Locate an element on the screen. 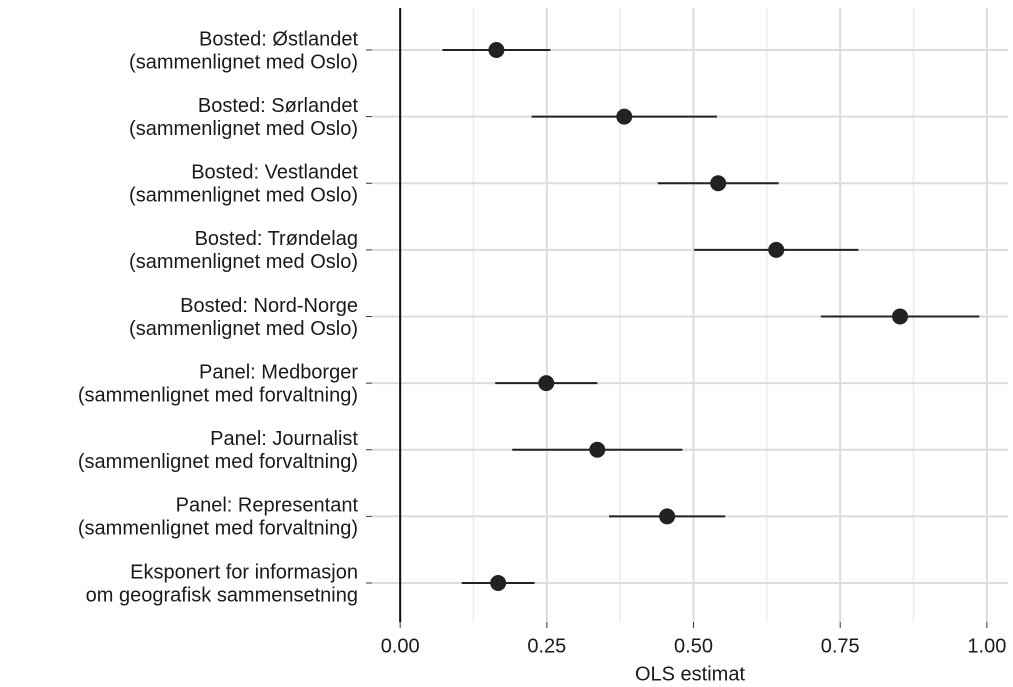 Image resolution: width=1013 pixels, height=687 pixels. x-tick-label: 0.25 is located at coordinates (546, 646).